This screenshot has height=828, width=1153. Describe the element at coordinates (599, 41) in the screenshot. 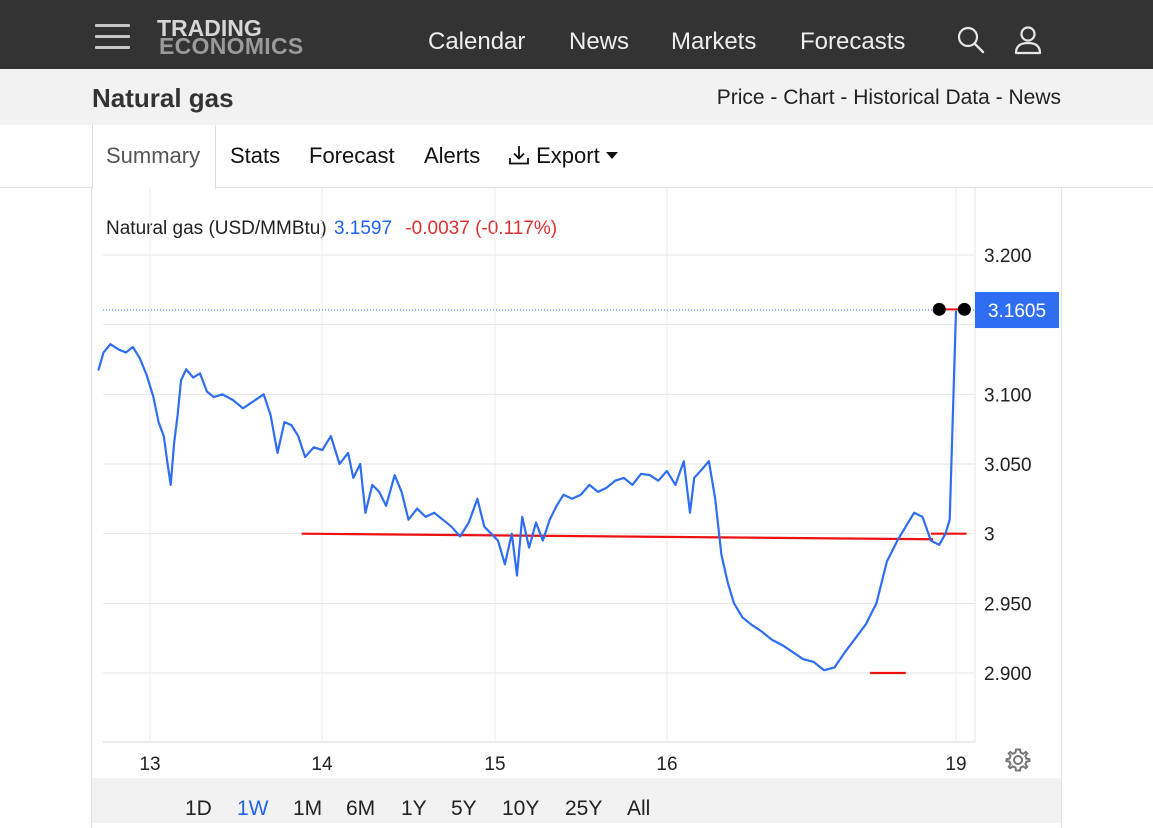

I see `nav-link-news: News` at that location.